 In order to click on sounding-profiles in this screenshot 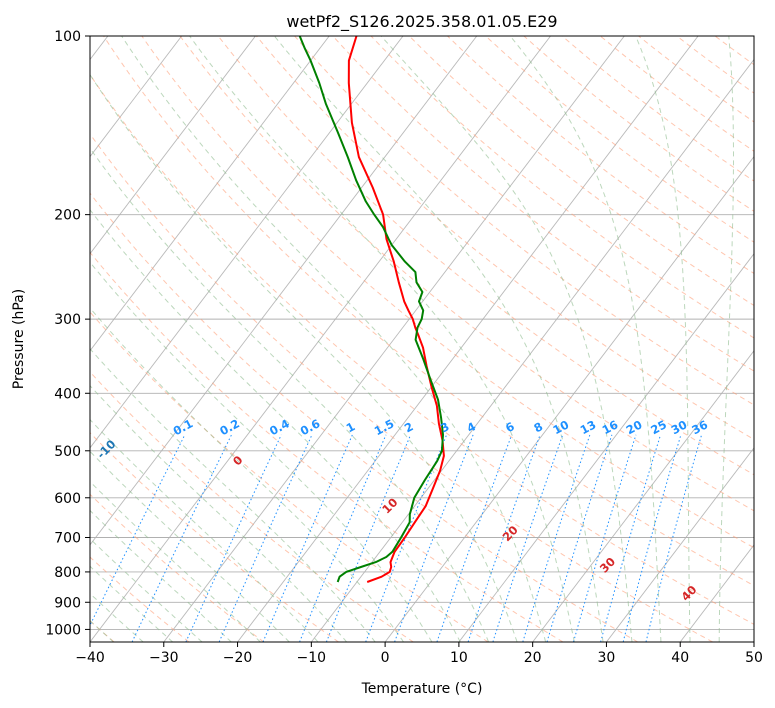, I will do `click(371, 309)`.